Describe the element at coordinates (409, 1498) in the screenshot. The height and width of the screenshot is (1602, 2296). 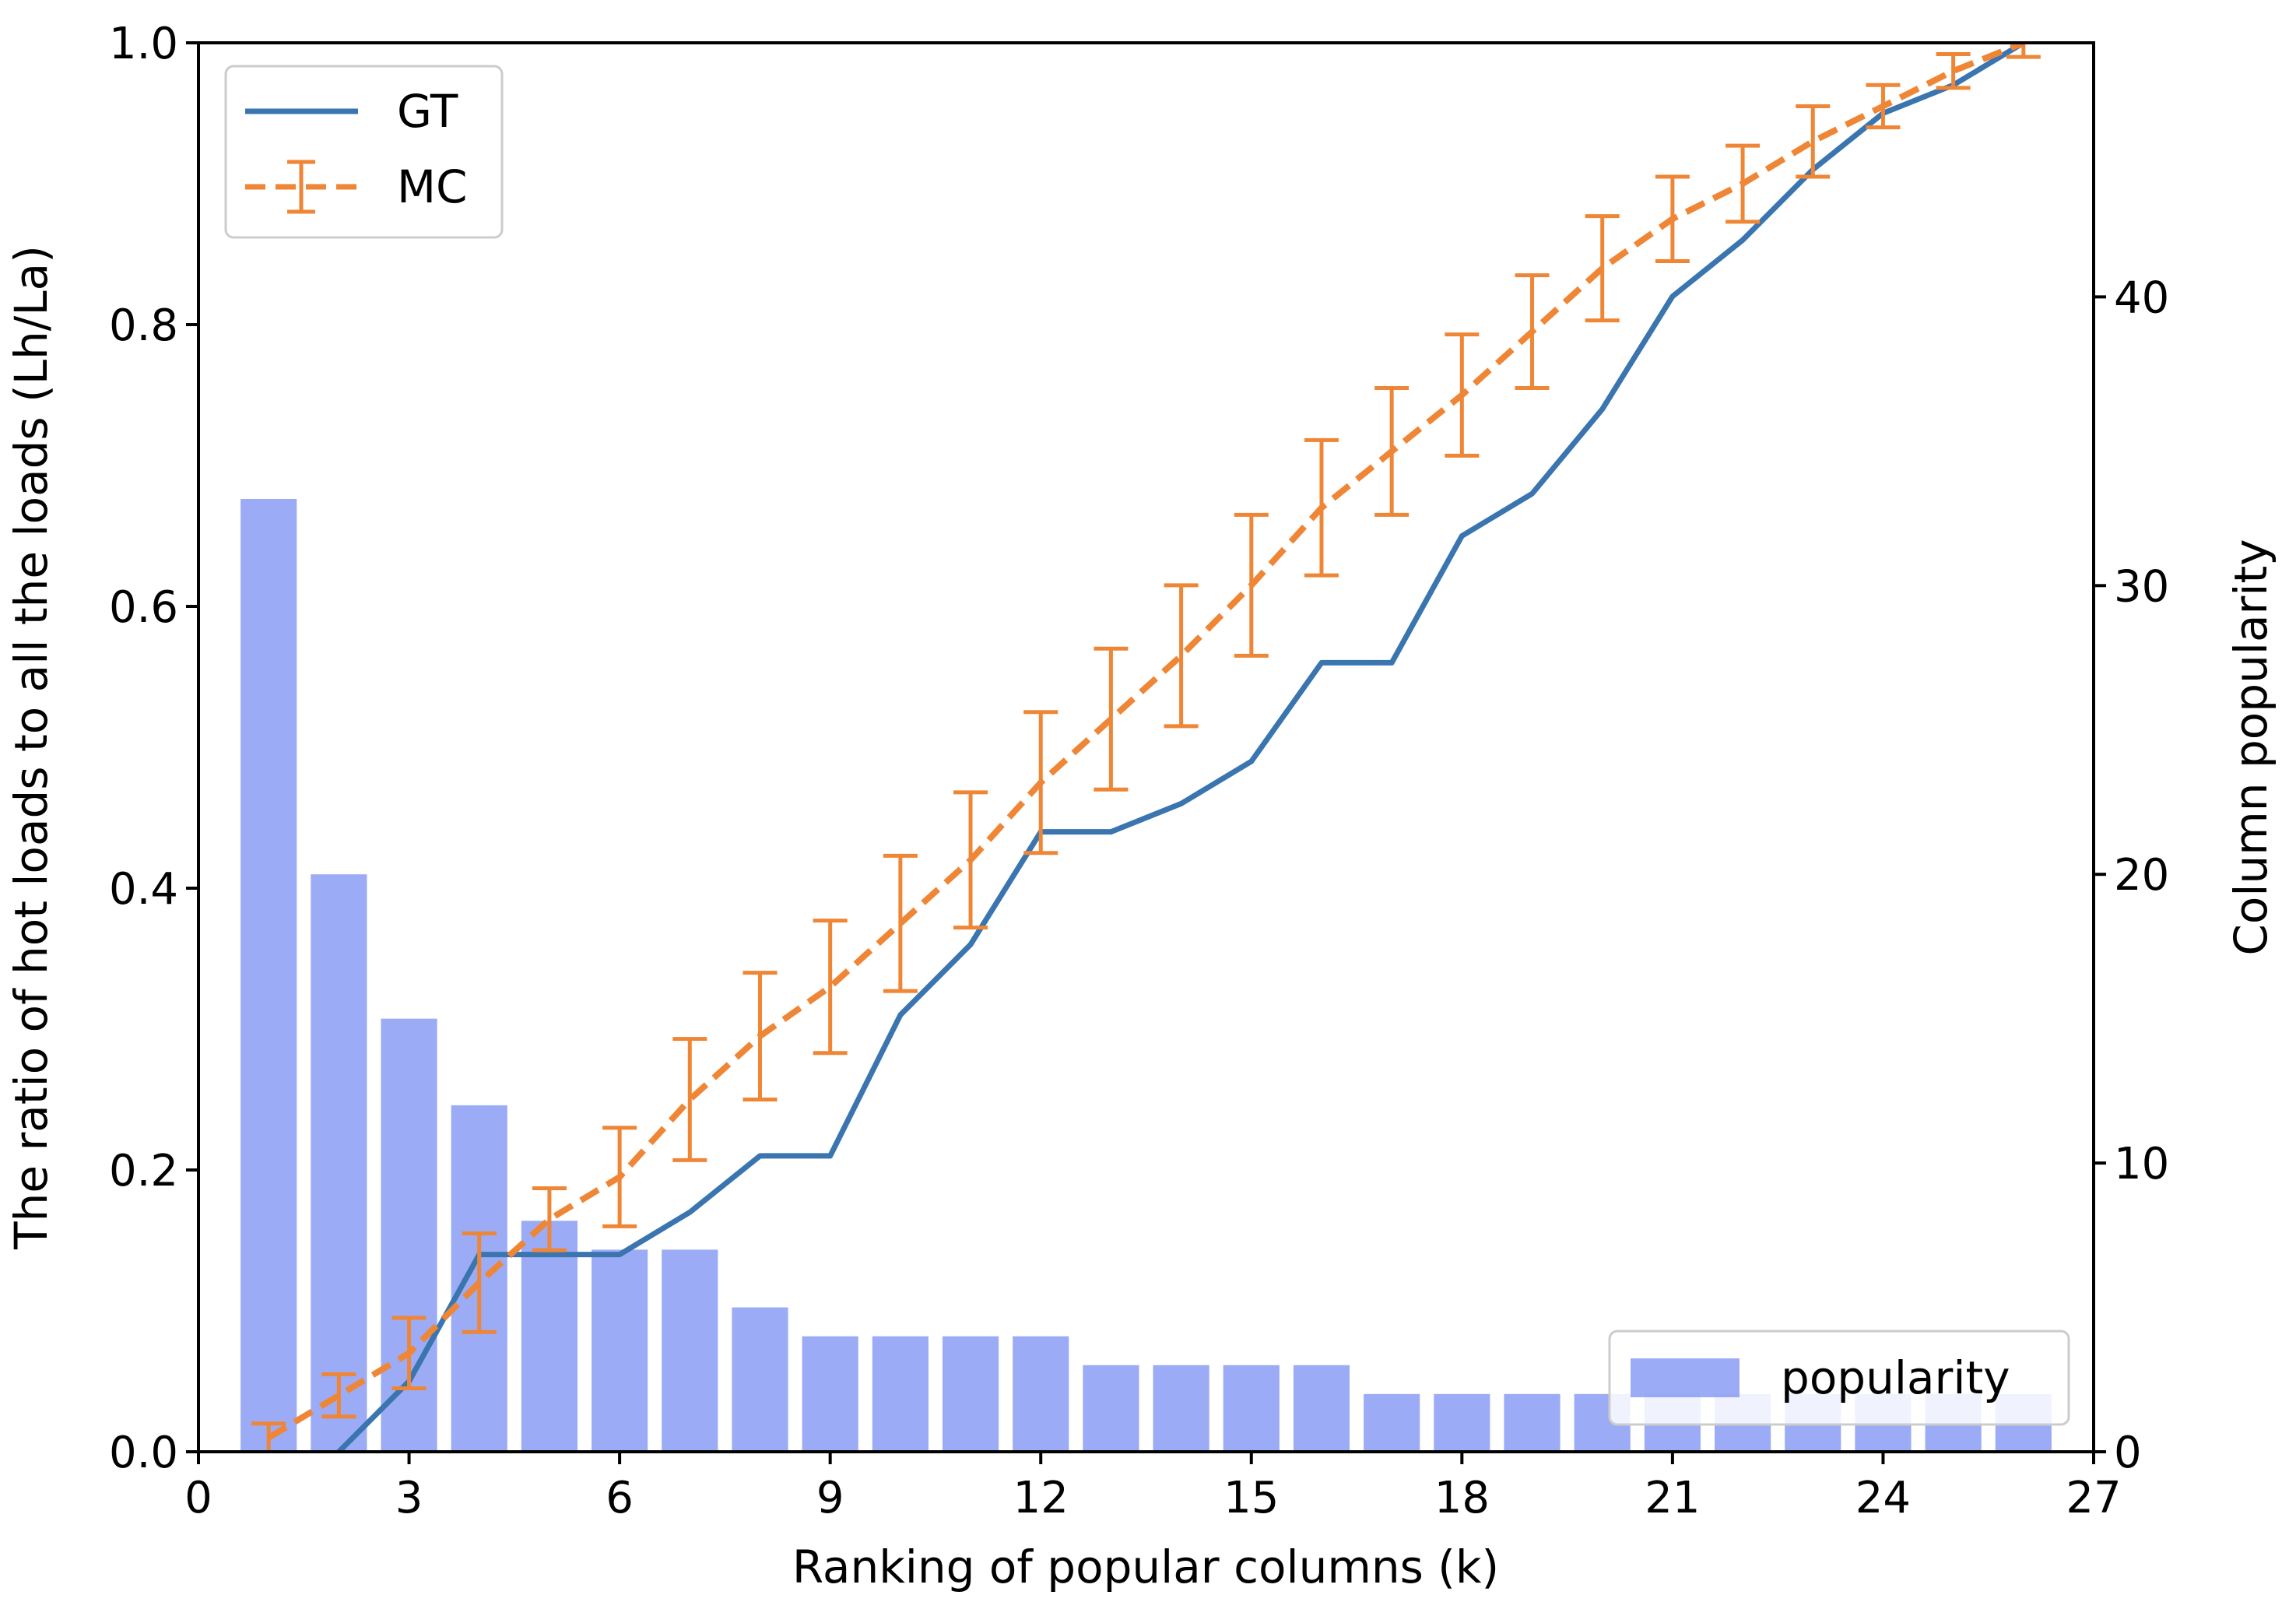
I see `x-tick-label: 3` at that location.